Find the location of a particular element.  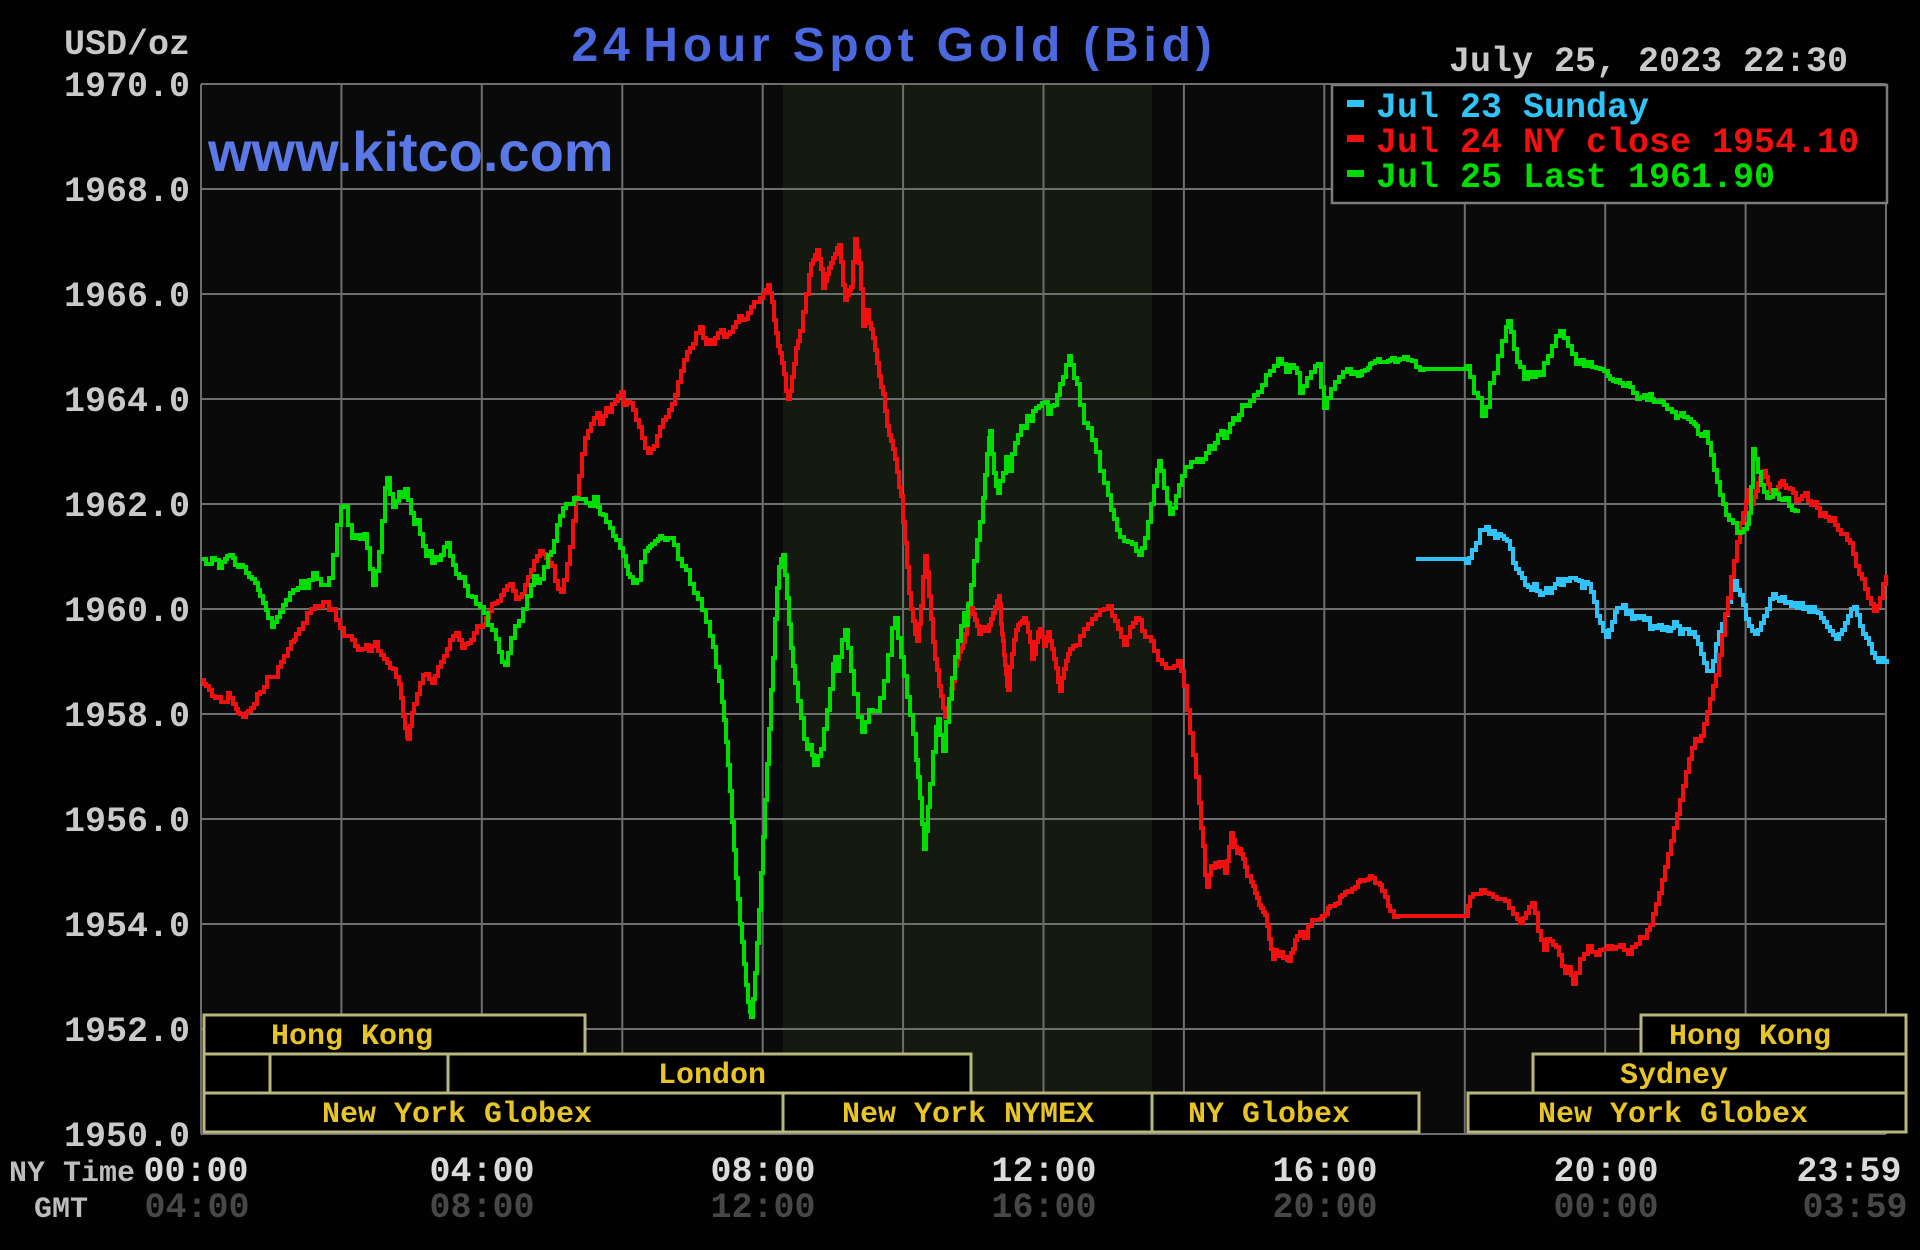

svg-text: NY Globex is located at coordinates (1269, 1115).